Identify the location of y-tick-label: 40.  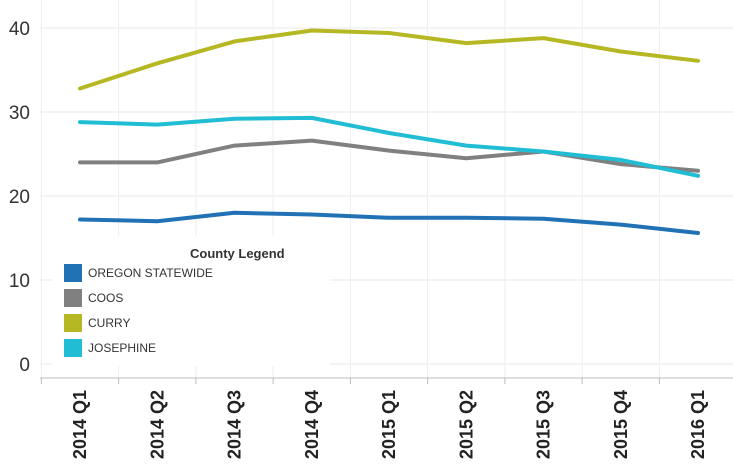
(19, 29).